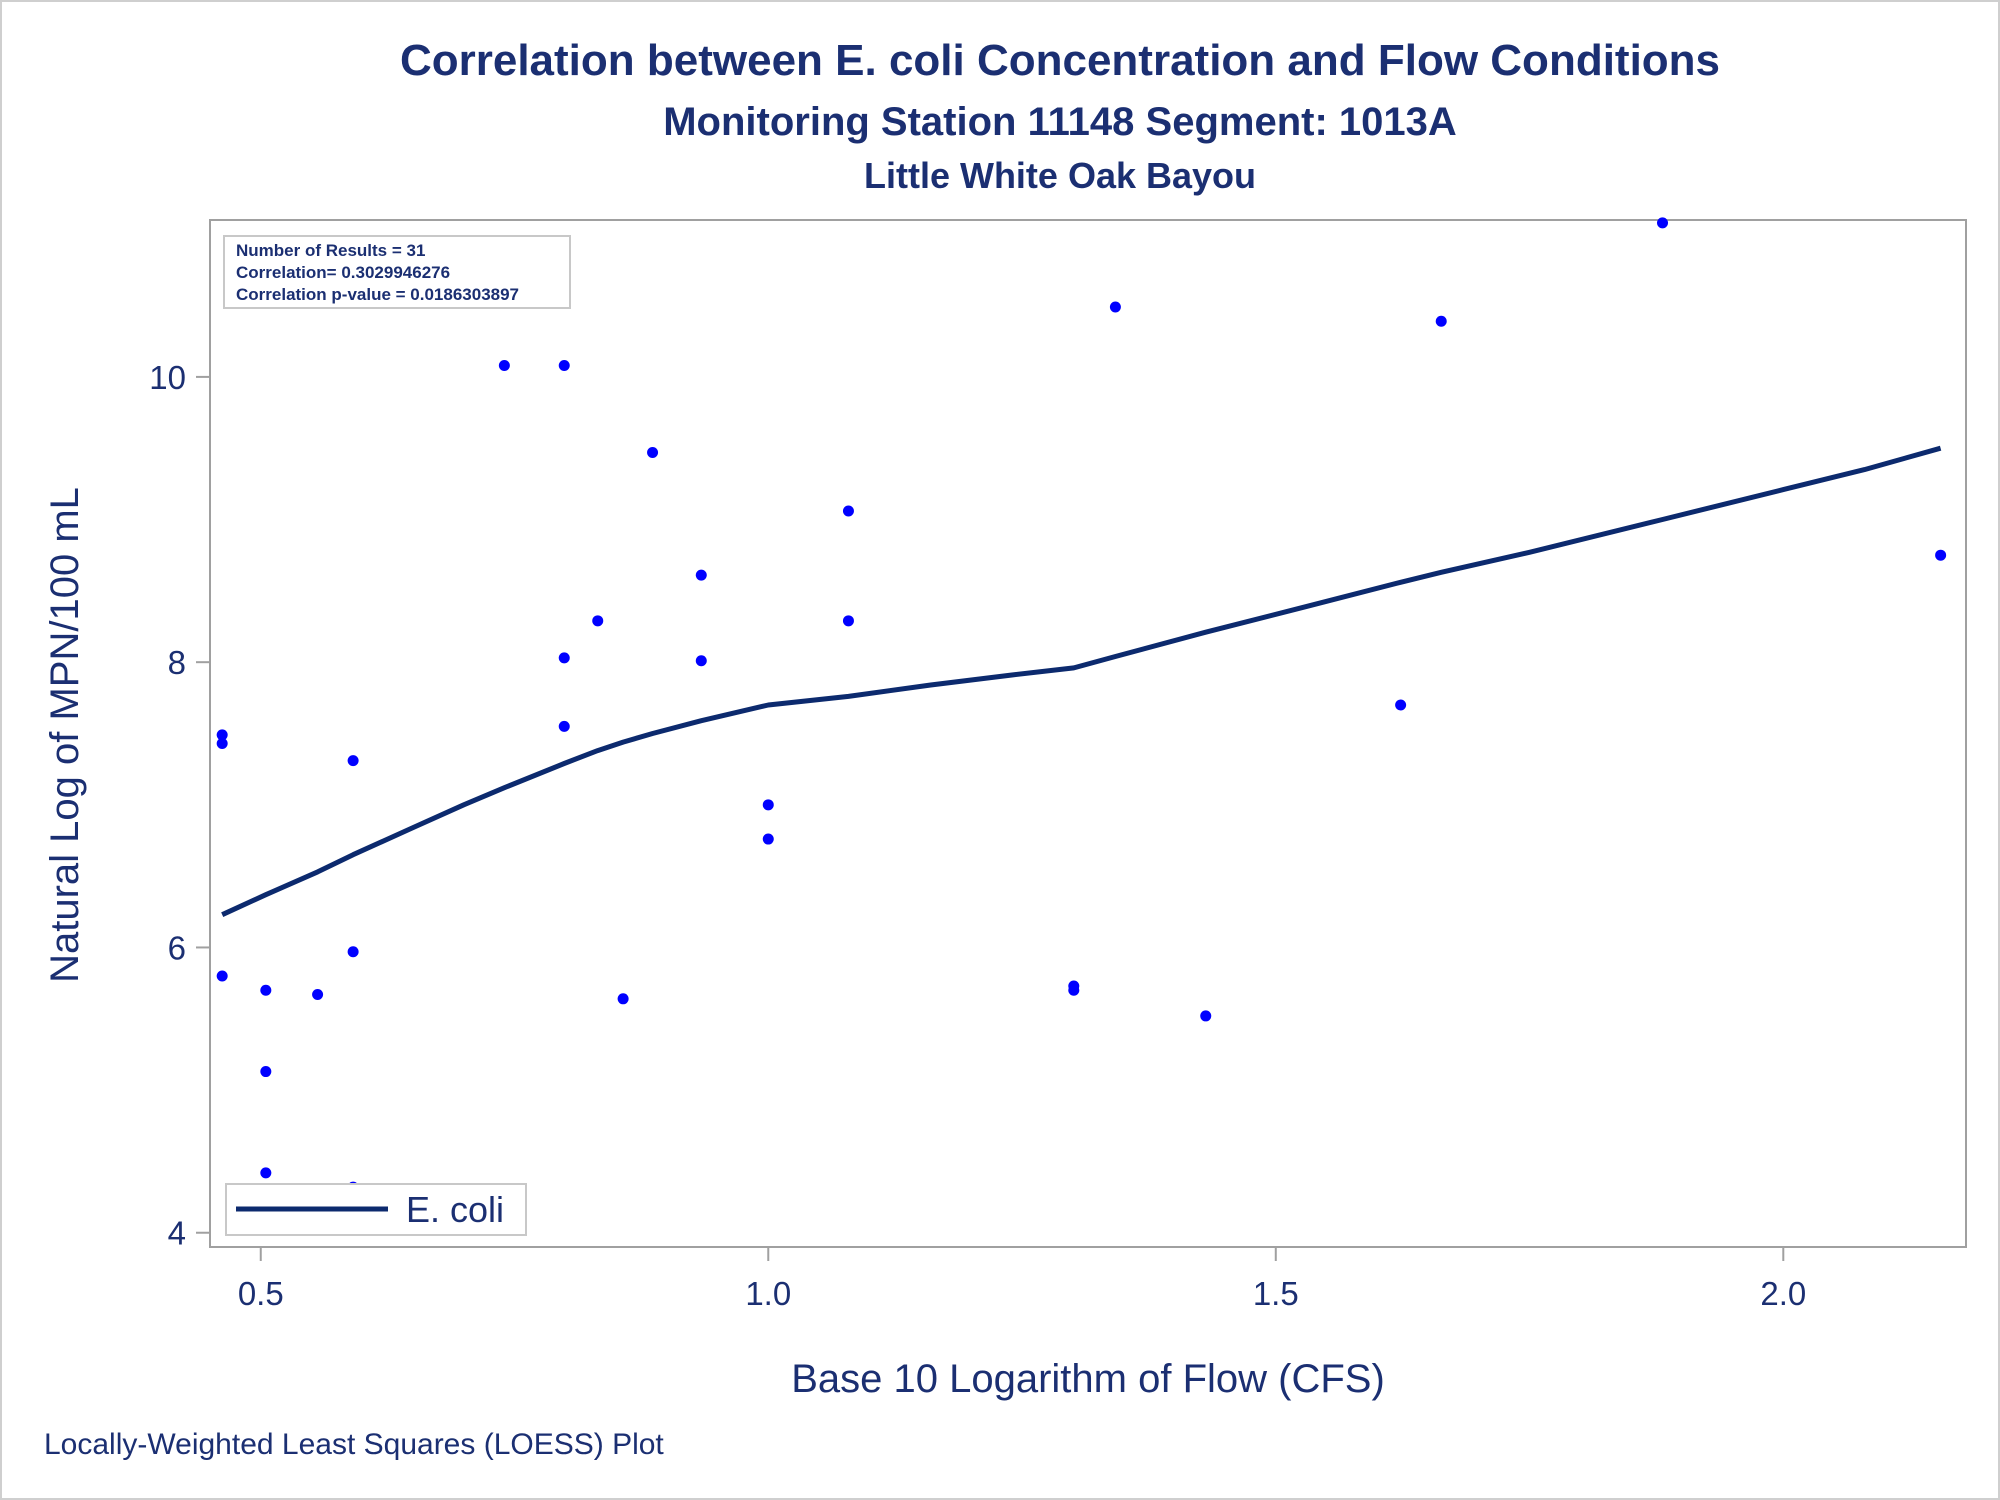  Describe the element at coordinates (1022, 1279) in the screenshot. I see `x-axis: 0.5 1.0 1.5 2.0` at that location.